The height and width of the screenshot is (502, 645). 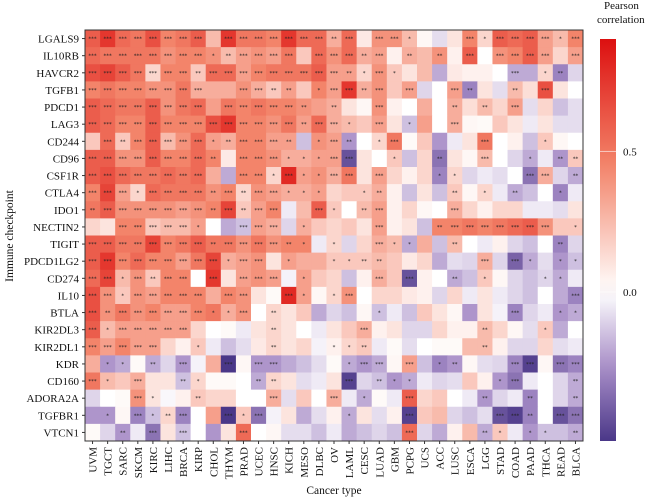 I want to click on column-label: UCS, so click(x=426, y=457).